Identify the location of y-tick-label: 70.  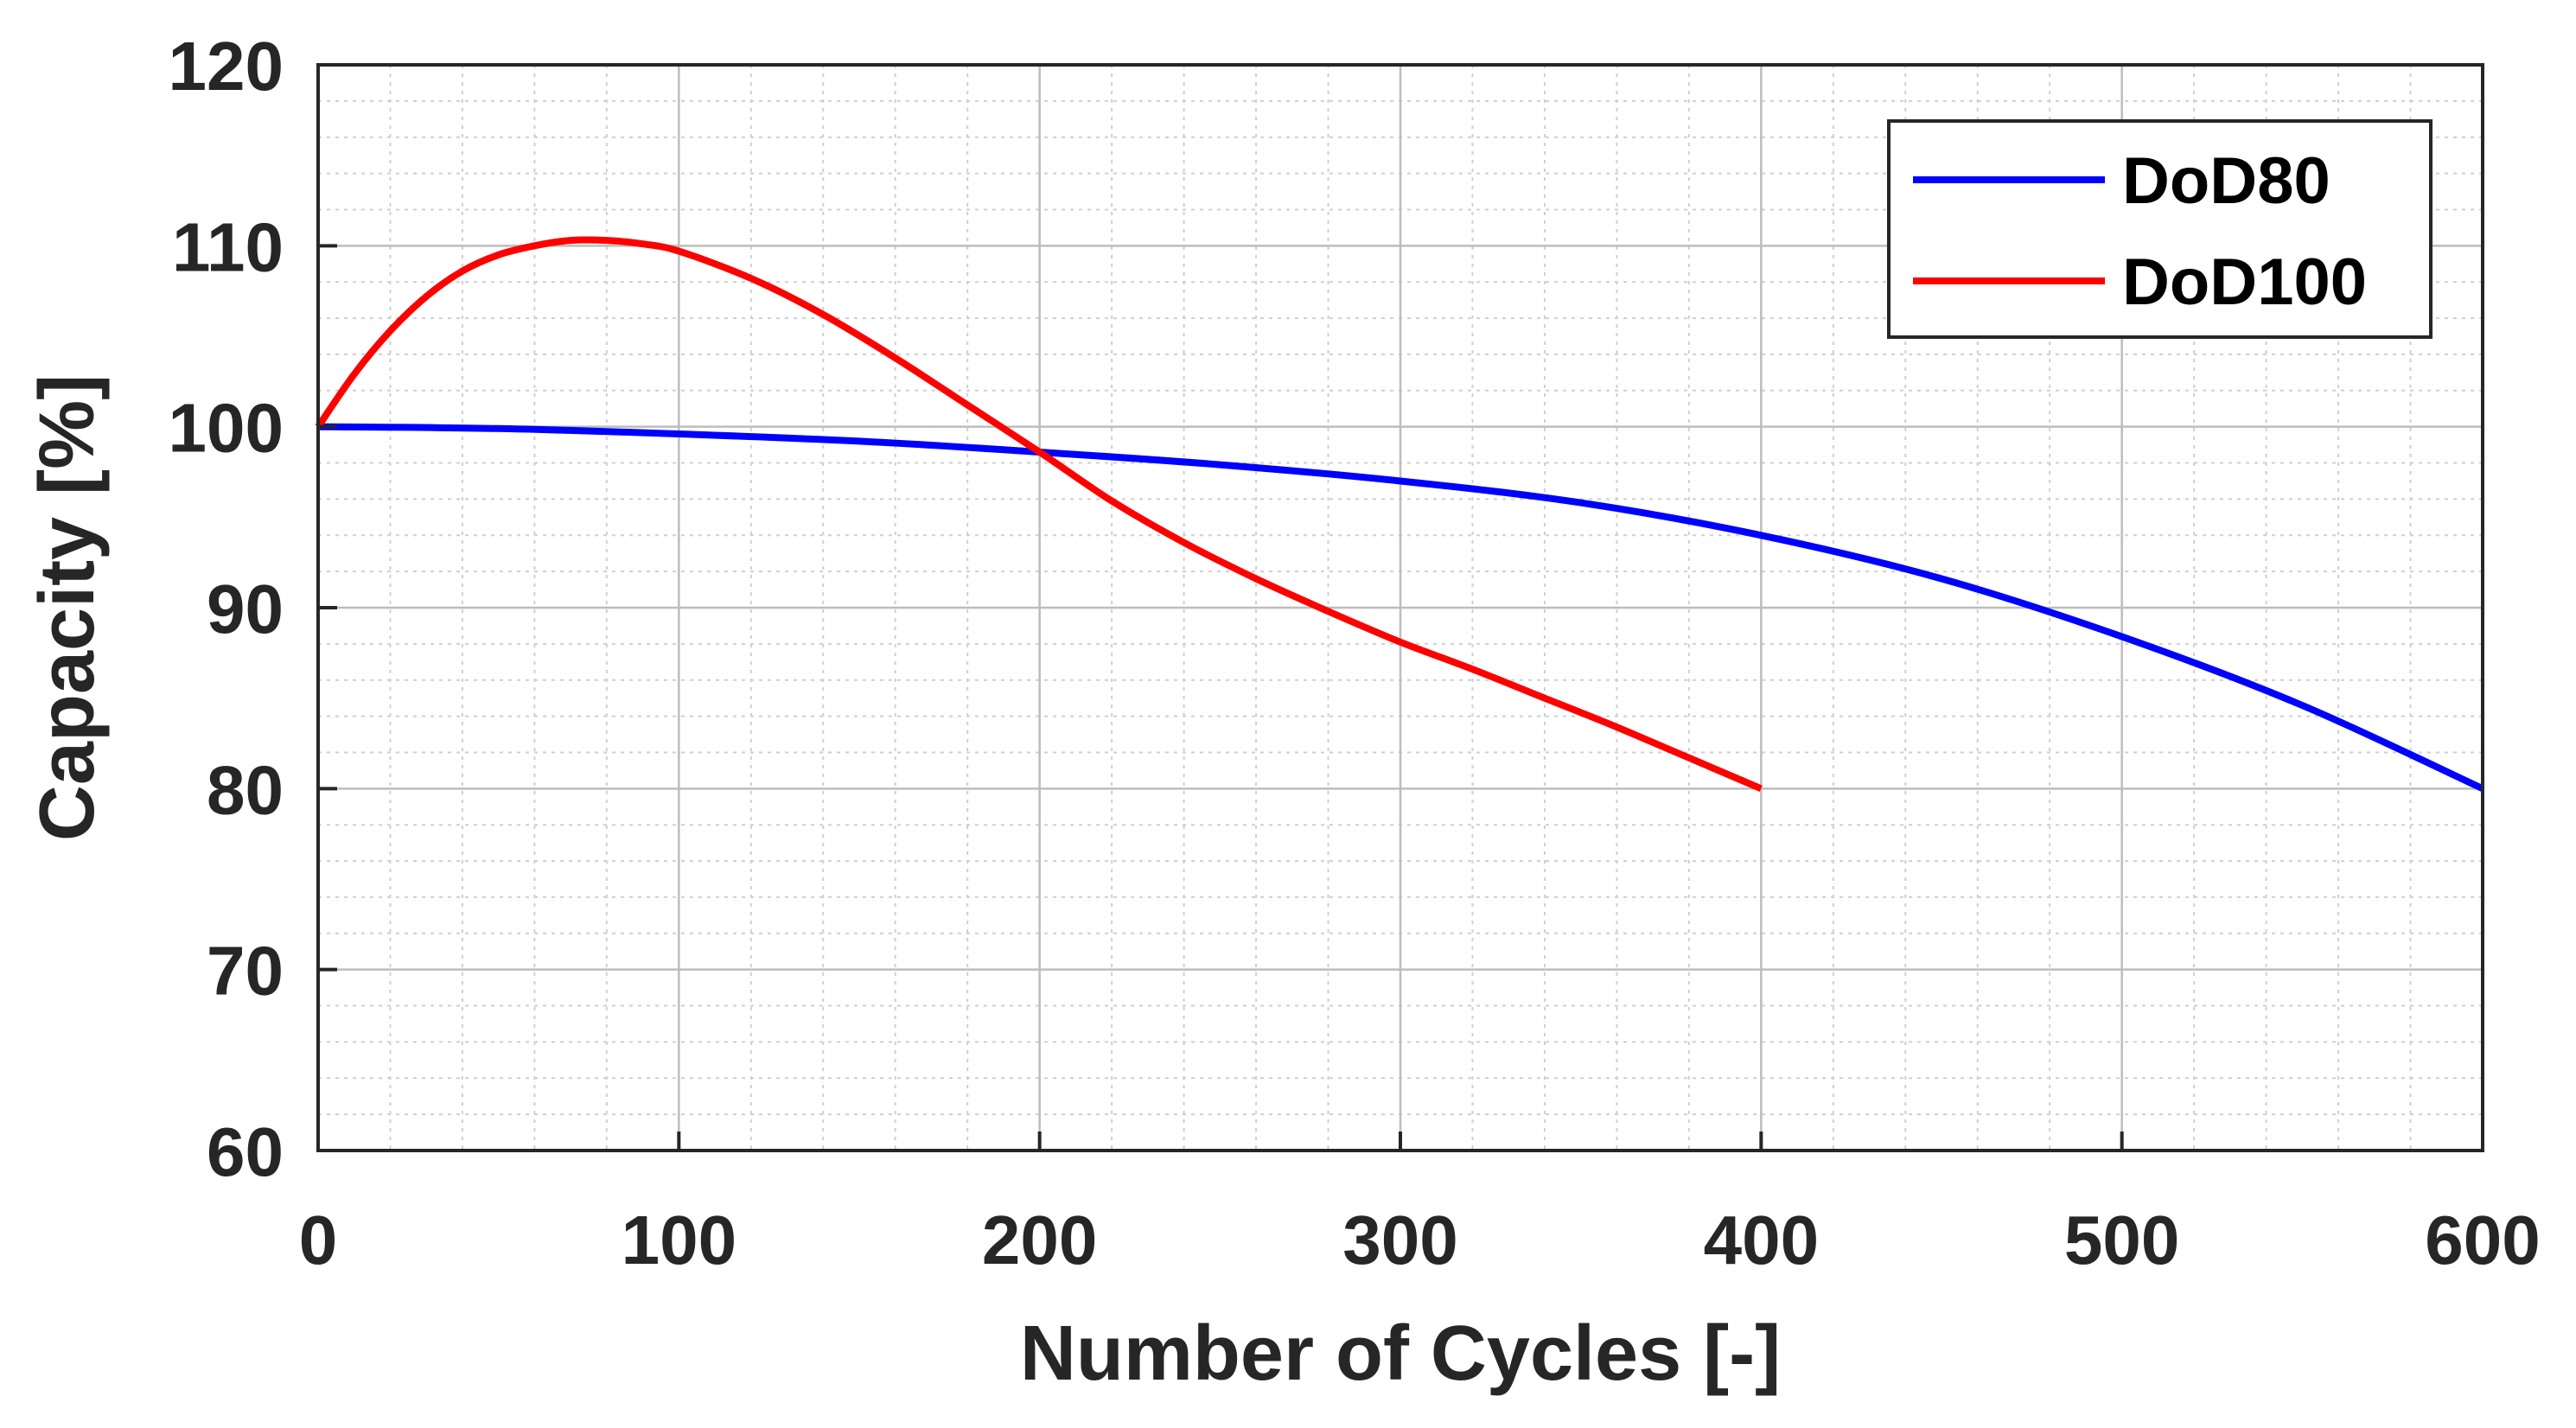
(245, 972).